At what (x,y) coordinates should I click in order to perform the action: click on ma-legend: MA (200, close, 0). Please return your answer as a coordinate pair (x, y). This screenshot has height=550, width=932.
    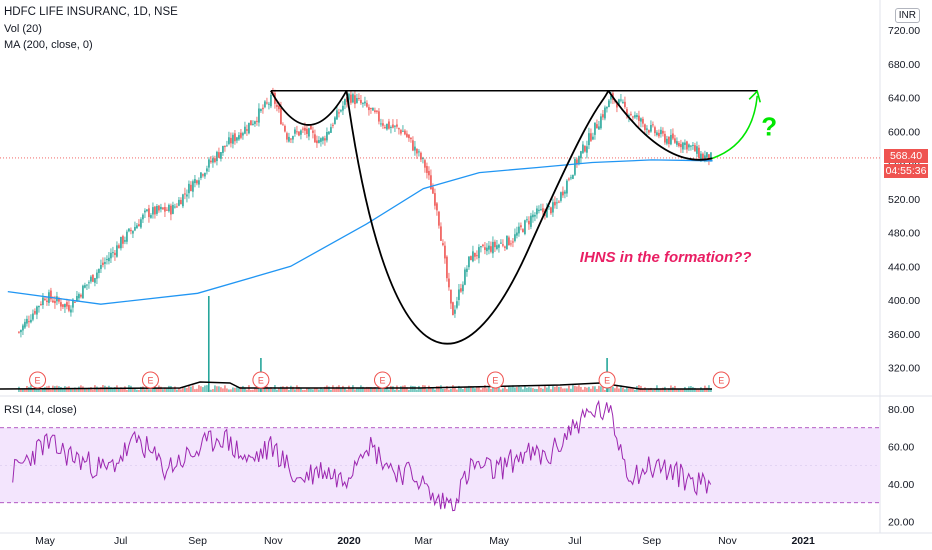
    Looking at the image, I should click on (48, 45).